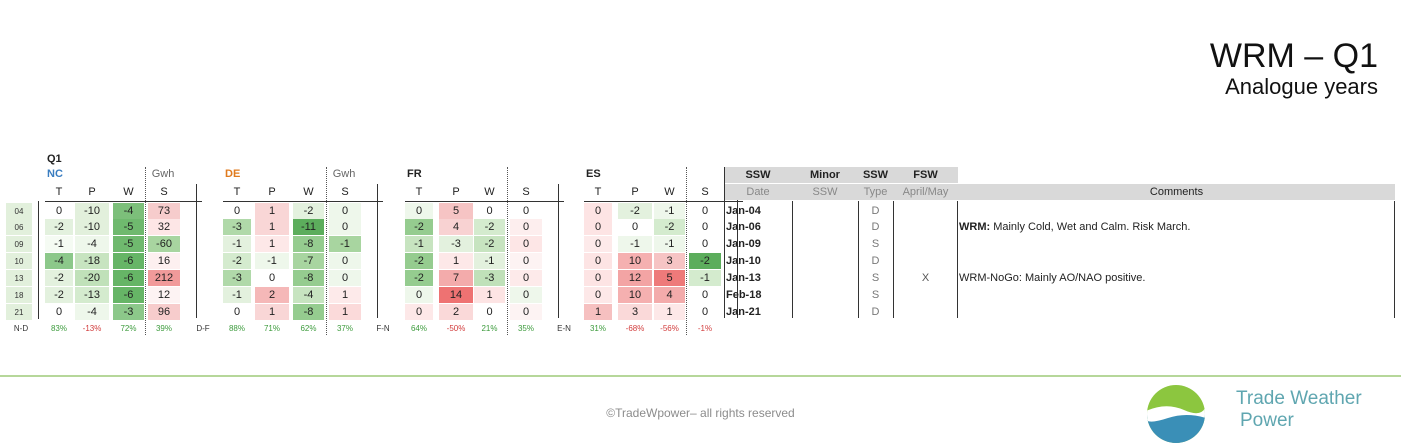 The image size is (1401, 447). What do you see at coordinates (1299, 398) in the screenshot?
I see `brand-line-1: Trade Weather` at bounding box center [1299, 398].